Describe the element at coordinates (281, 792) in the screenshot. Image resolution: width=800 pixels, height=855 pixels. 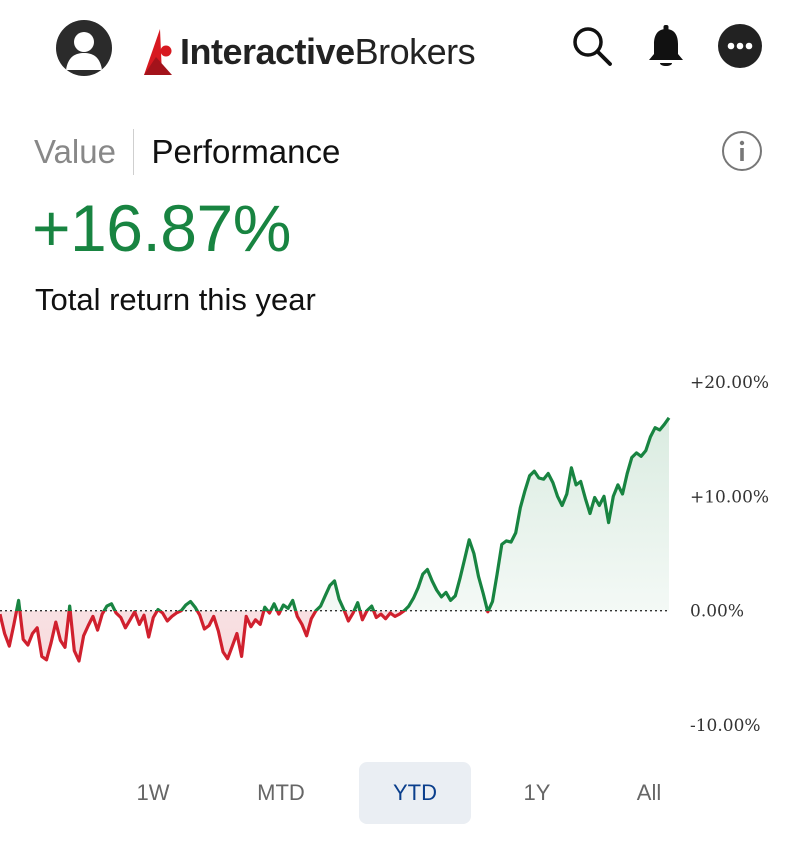
I see `range-mtd-button: MTD` at that location.